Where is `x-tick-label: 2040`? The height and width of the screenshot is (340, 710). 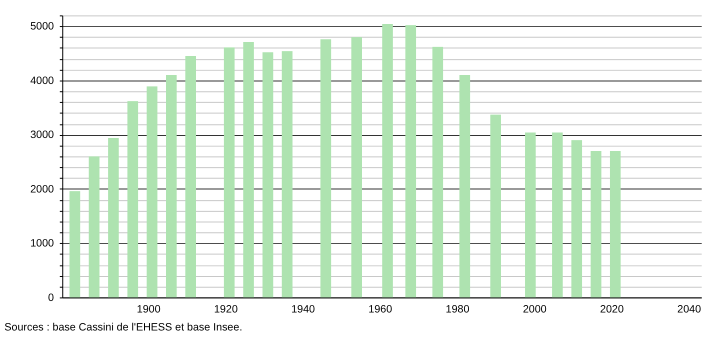 x-tick-label: 2040 is located at coordinates (689, 310).